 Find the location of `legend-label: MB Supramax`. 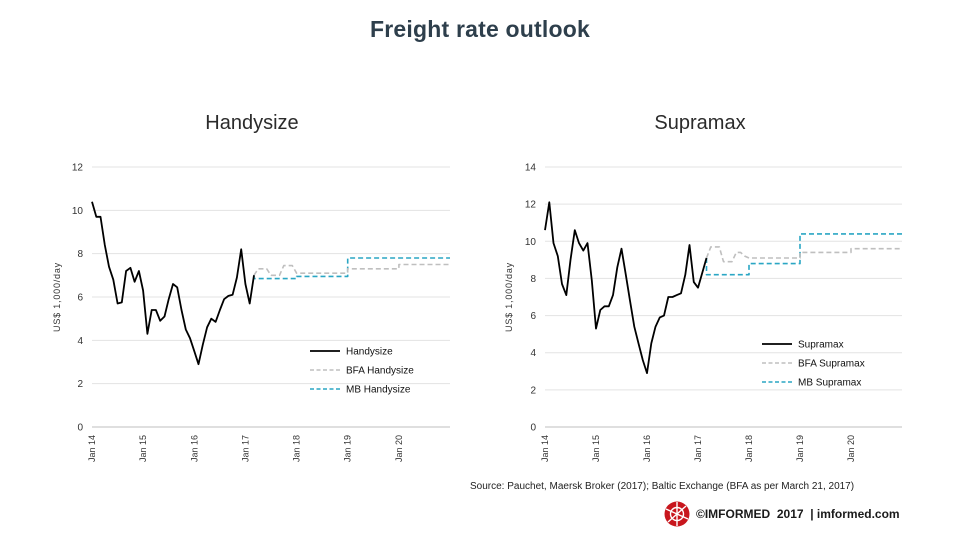

legend-label: MB Supramax is located at coordinates (829, 383).